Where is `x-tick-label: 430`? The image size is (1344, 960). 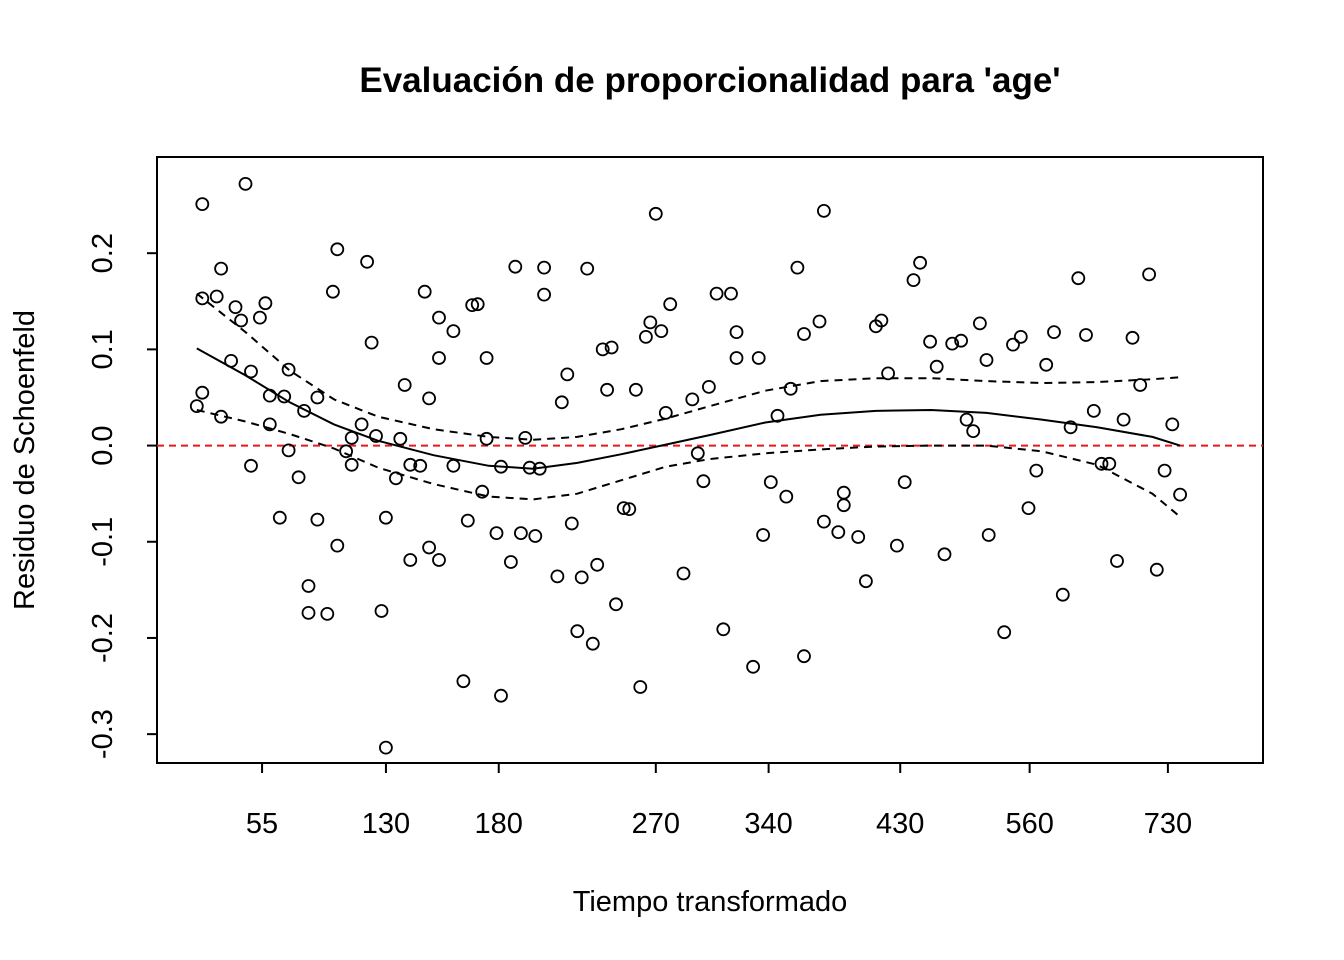 x-tick-label: 430 is located at coordinates (900, 824).